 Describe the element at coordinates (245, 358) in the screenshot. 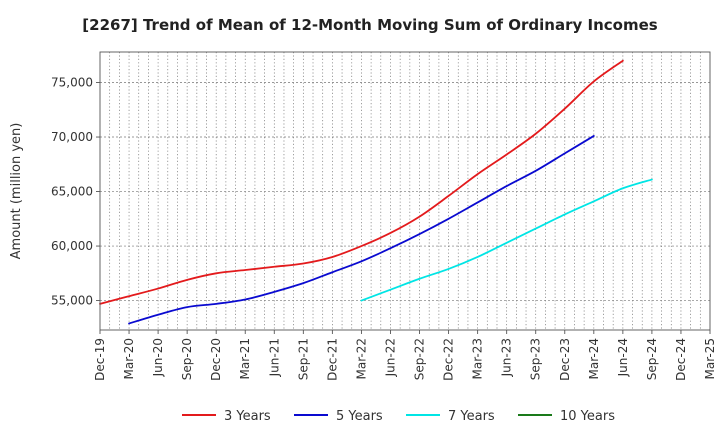

I see `x-tick-label: Mar-21` at that location.